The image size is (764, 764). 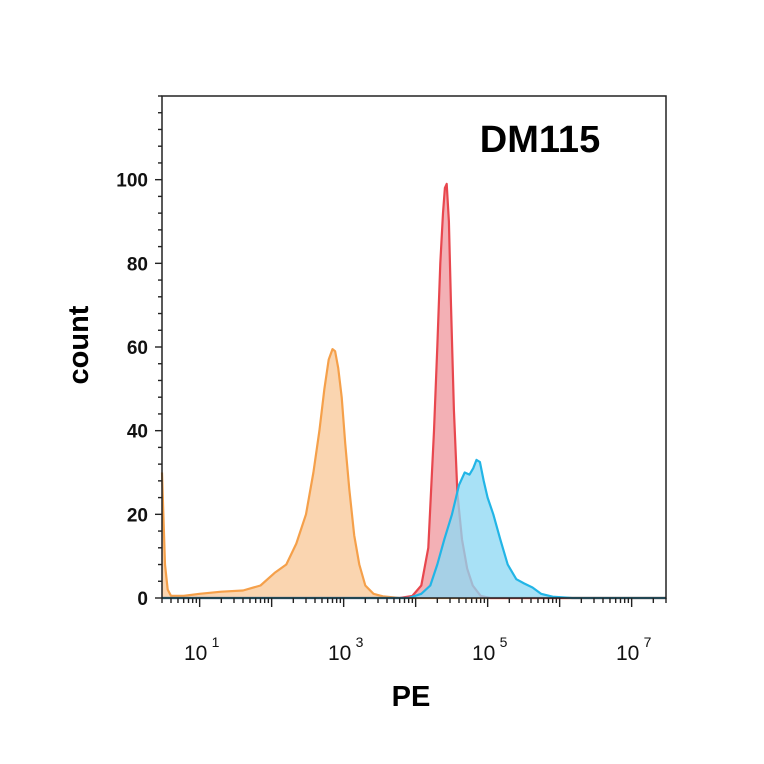 I want to click on y-tick-label: 20, so click(x=137, y=515).